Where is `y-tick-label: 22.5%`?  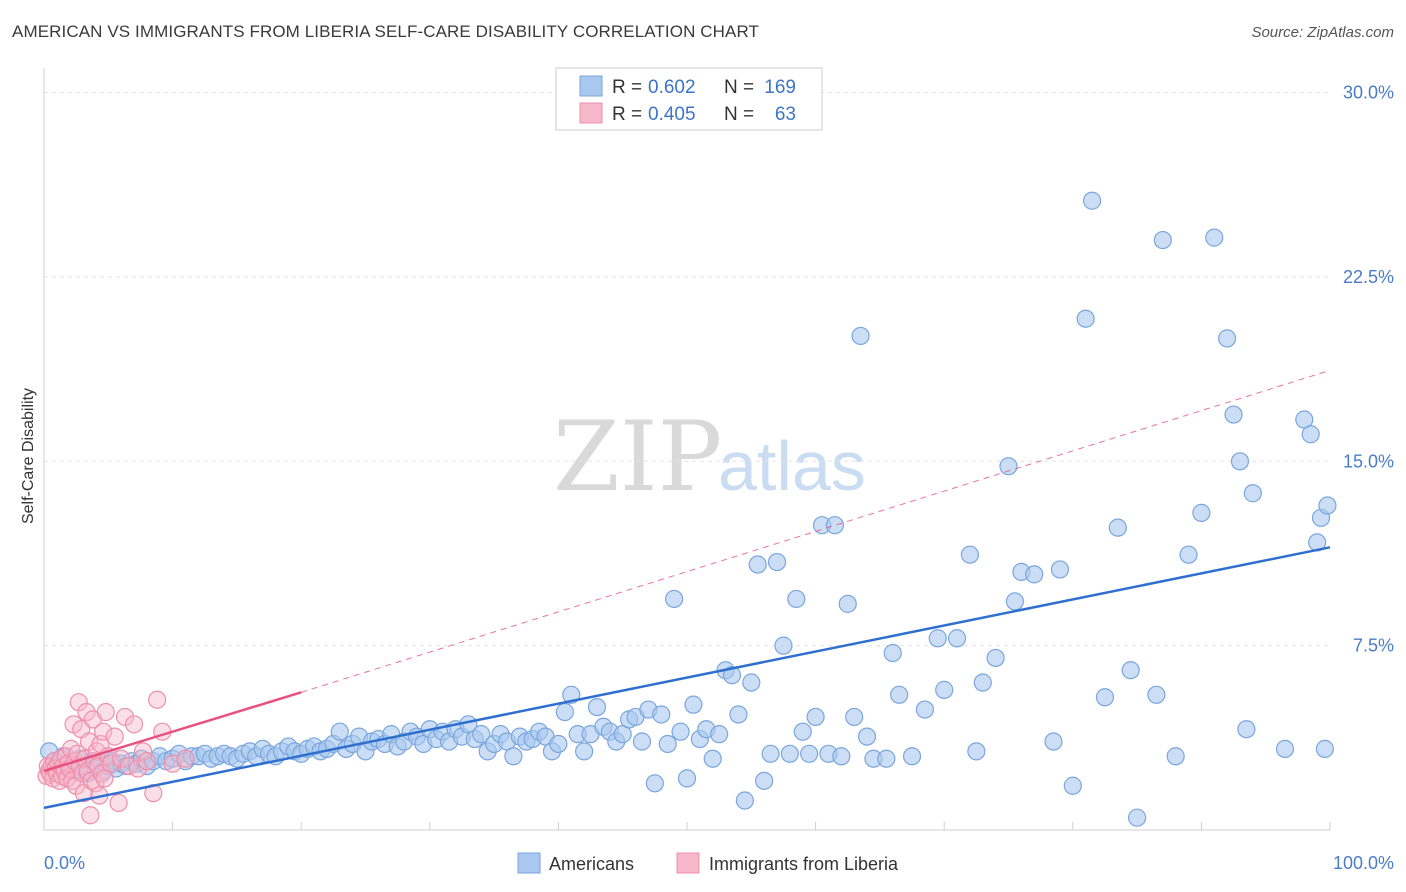
y-tick-label: 22.5% is located at coordinates (1368, 277).